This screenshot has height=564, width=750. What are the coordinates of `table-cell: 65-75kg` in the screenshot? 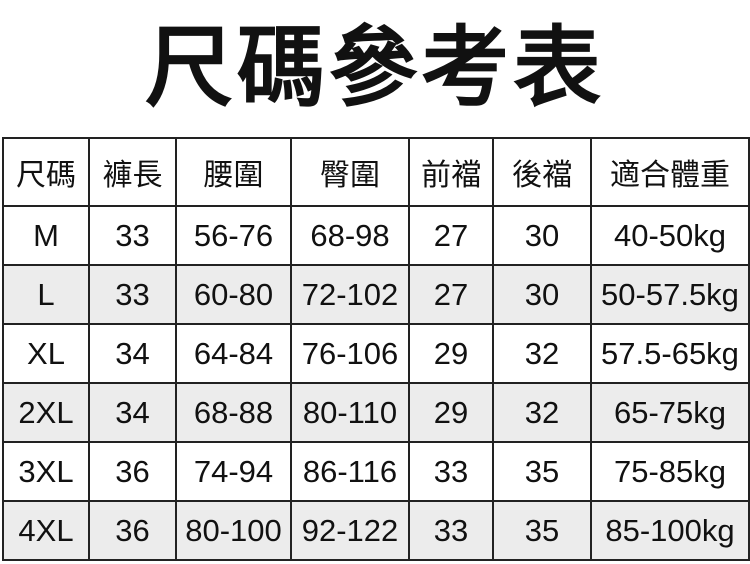 It's located at (670, 412).